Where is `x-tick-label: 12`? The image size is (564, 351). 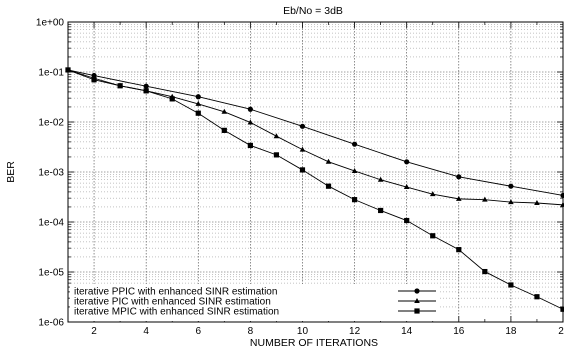 x-tick-label: 12 is located at coordinates (355, 331).